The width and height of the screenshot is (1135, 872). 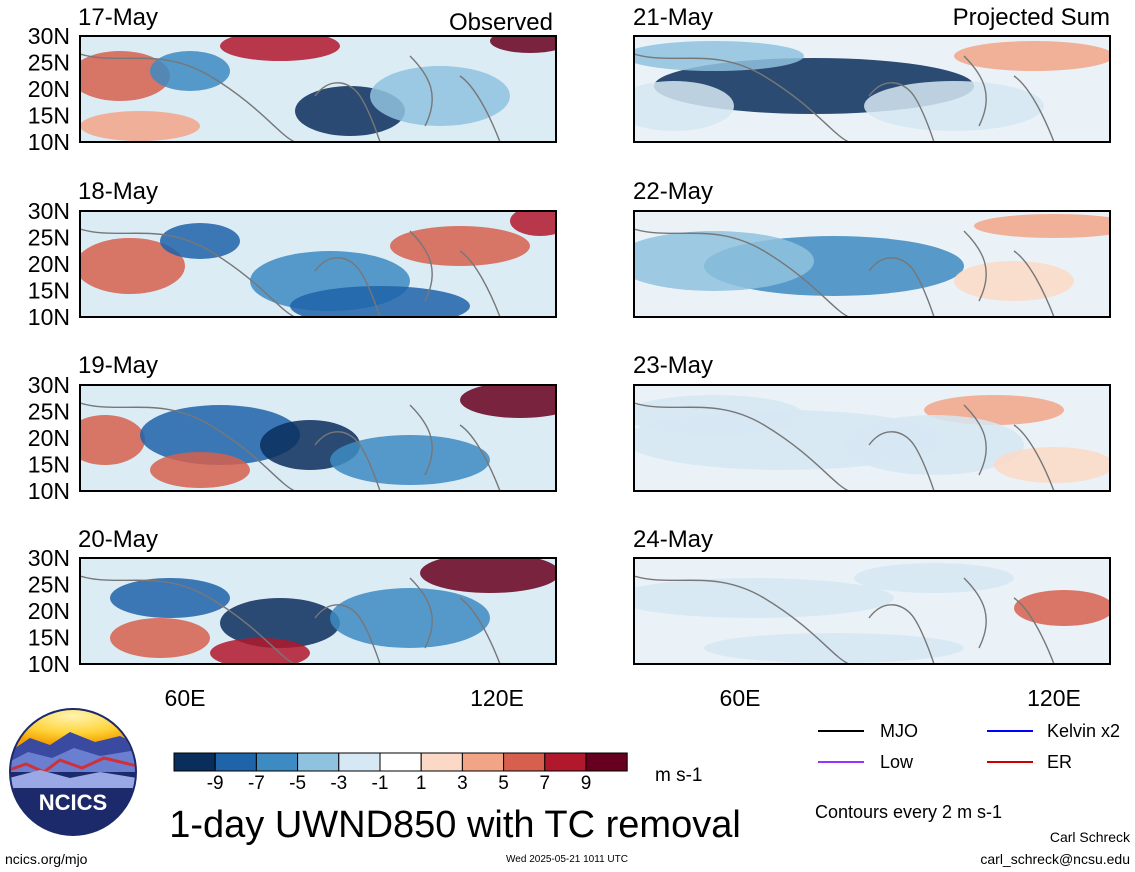 What do you see at coordinates (868, 731) in the screenshot?
I see `legend-item-mjo: MJO` at bounding box center [868, 731].